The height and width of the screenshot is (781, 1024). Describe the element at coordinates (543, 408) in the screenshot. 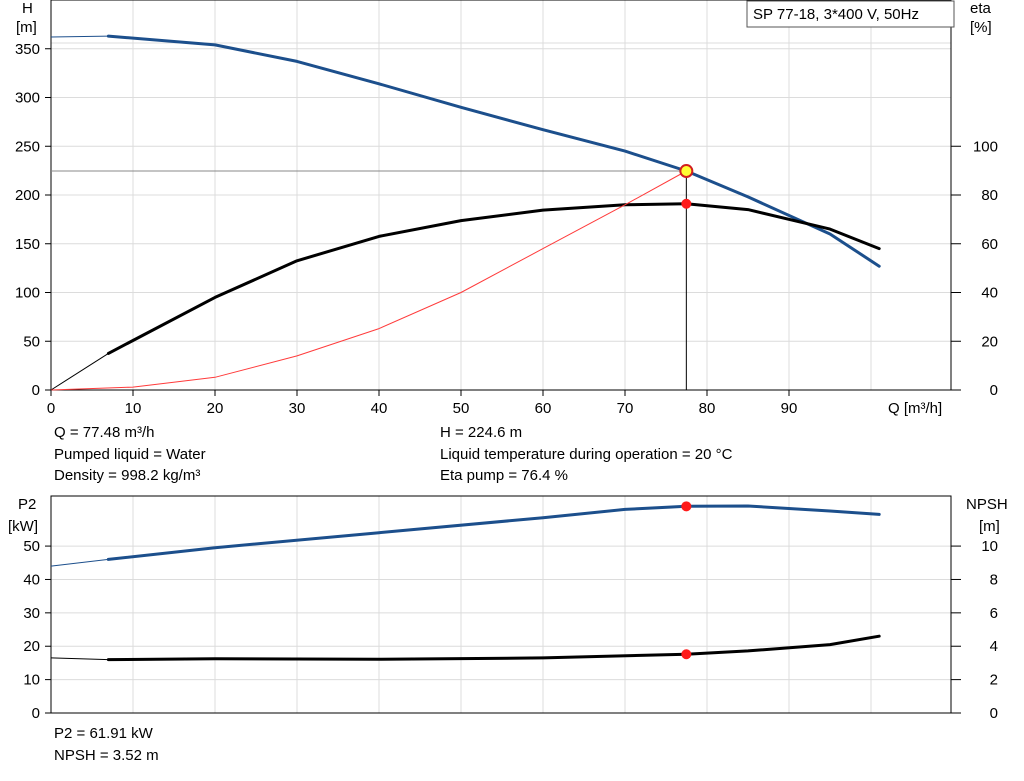

I see `x-tick-label: 60` at that location.